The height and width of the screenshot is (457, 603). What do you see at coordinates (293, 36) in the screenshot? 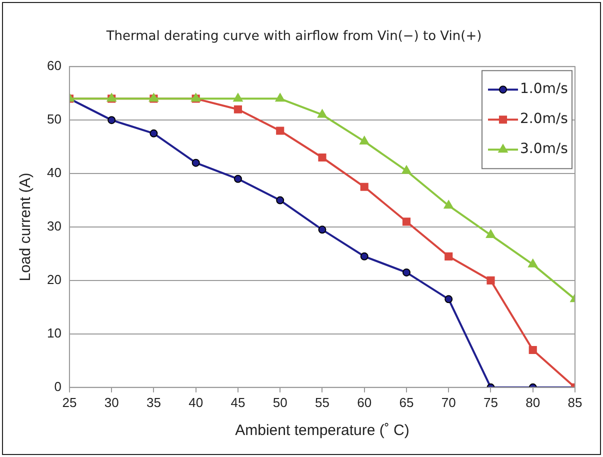
I see `chart-title: Thermal derating curve with airflow from Vin(−) to Vin(+)` at bounding box center [293, 36].